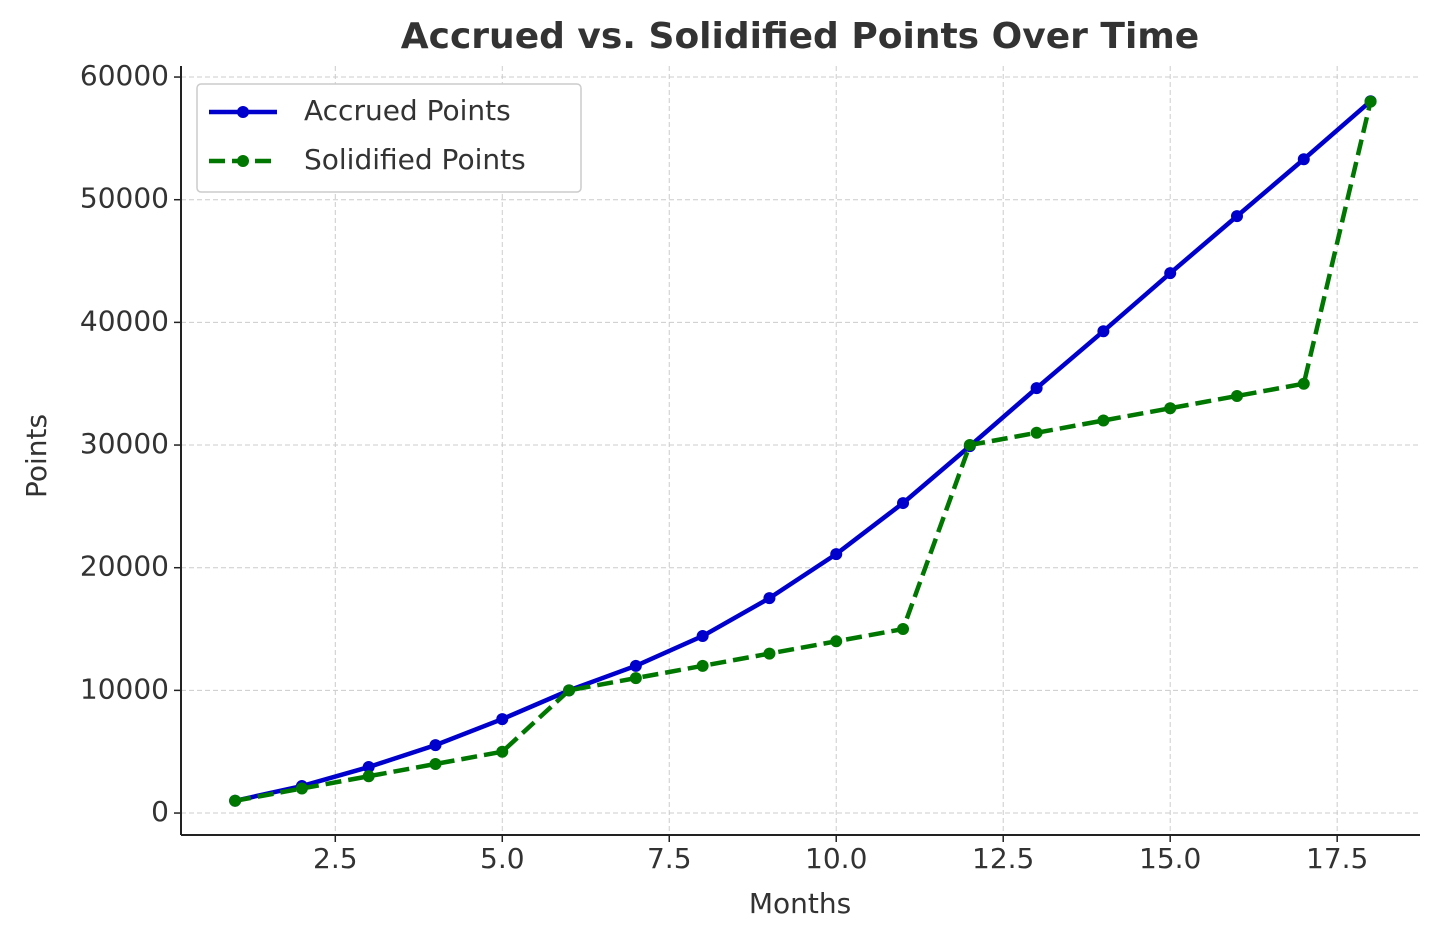 The width and height of the screenshot is (1440, 943). Describe the element at coordinates (124, 566) in the screenshot. I see `y-tick-label: 20000` at that location.